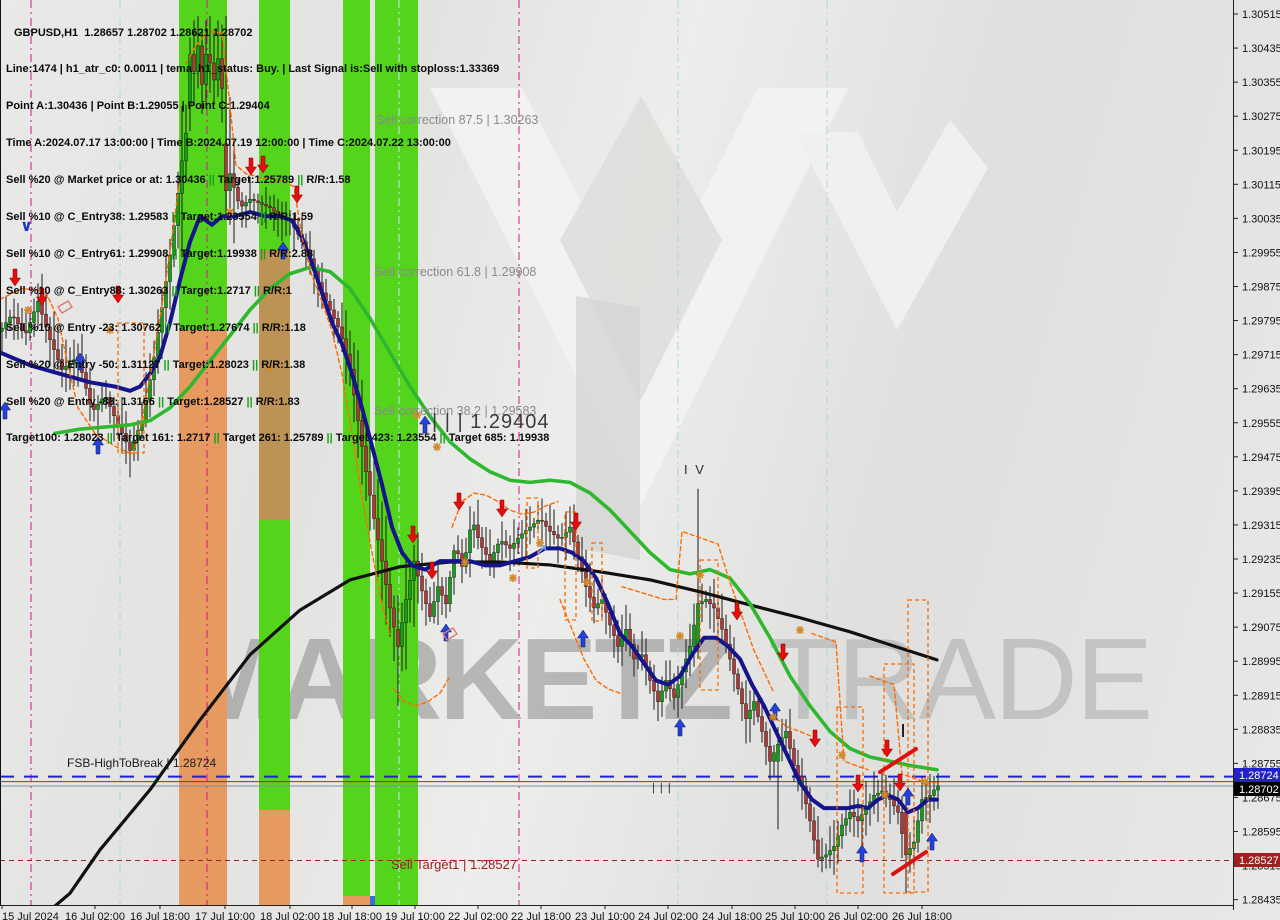 This screenshot has height=920, width=1280. What do you see at coordinates (898, 760) in the screenshot?
I see `trendline-segment` at bounding box center [898, 760].